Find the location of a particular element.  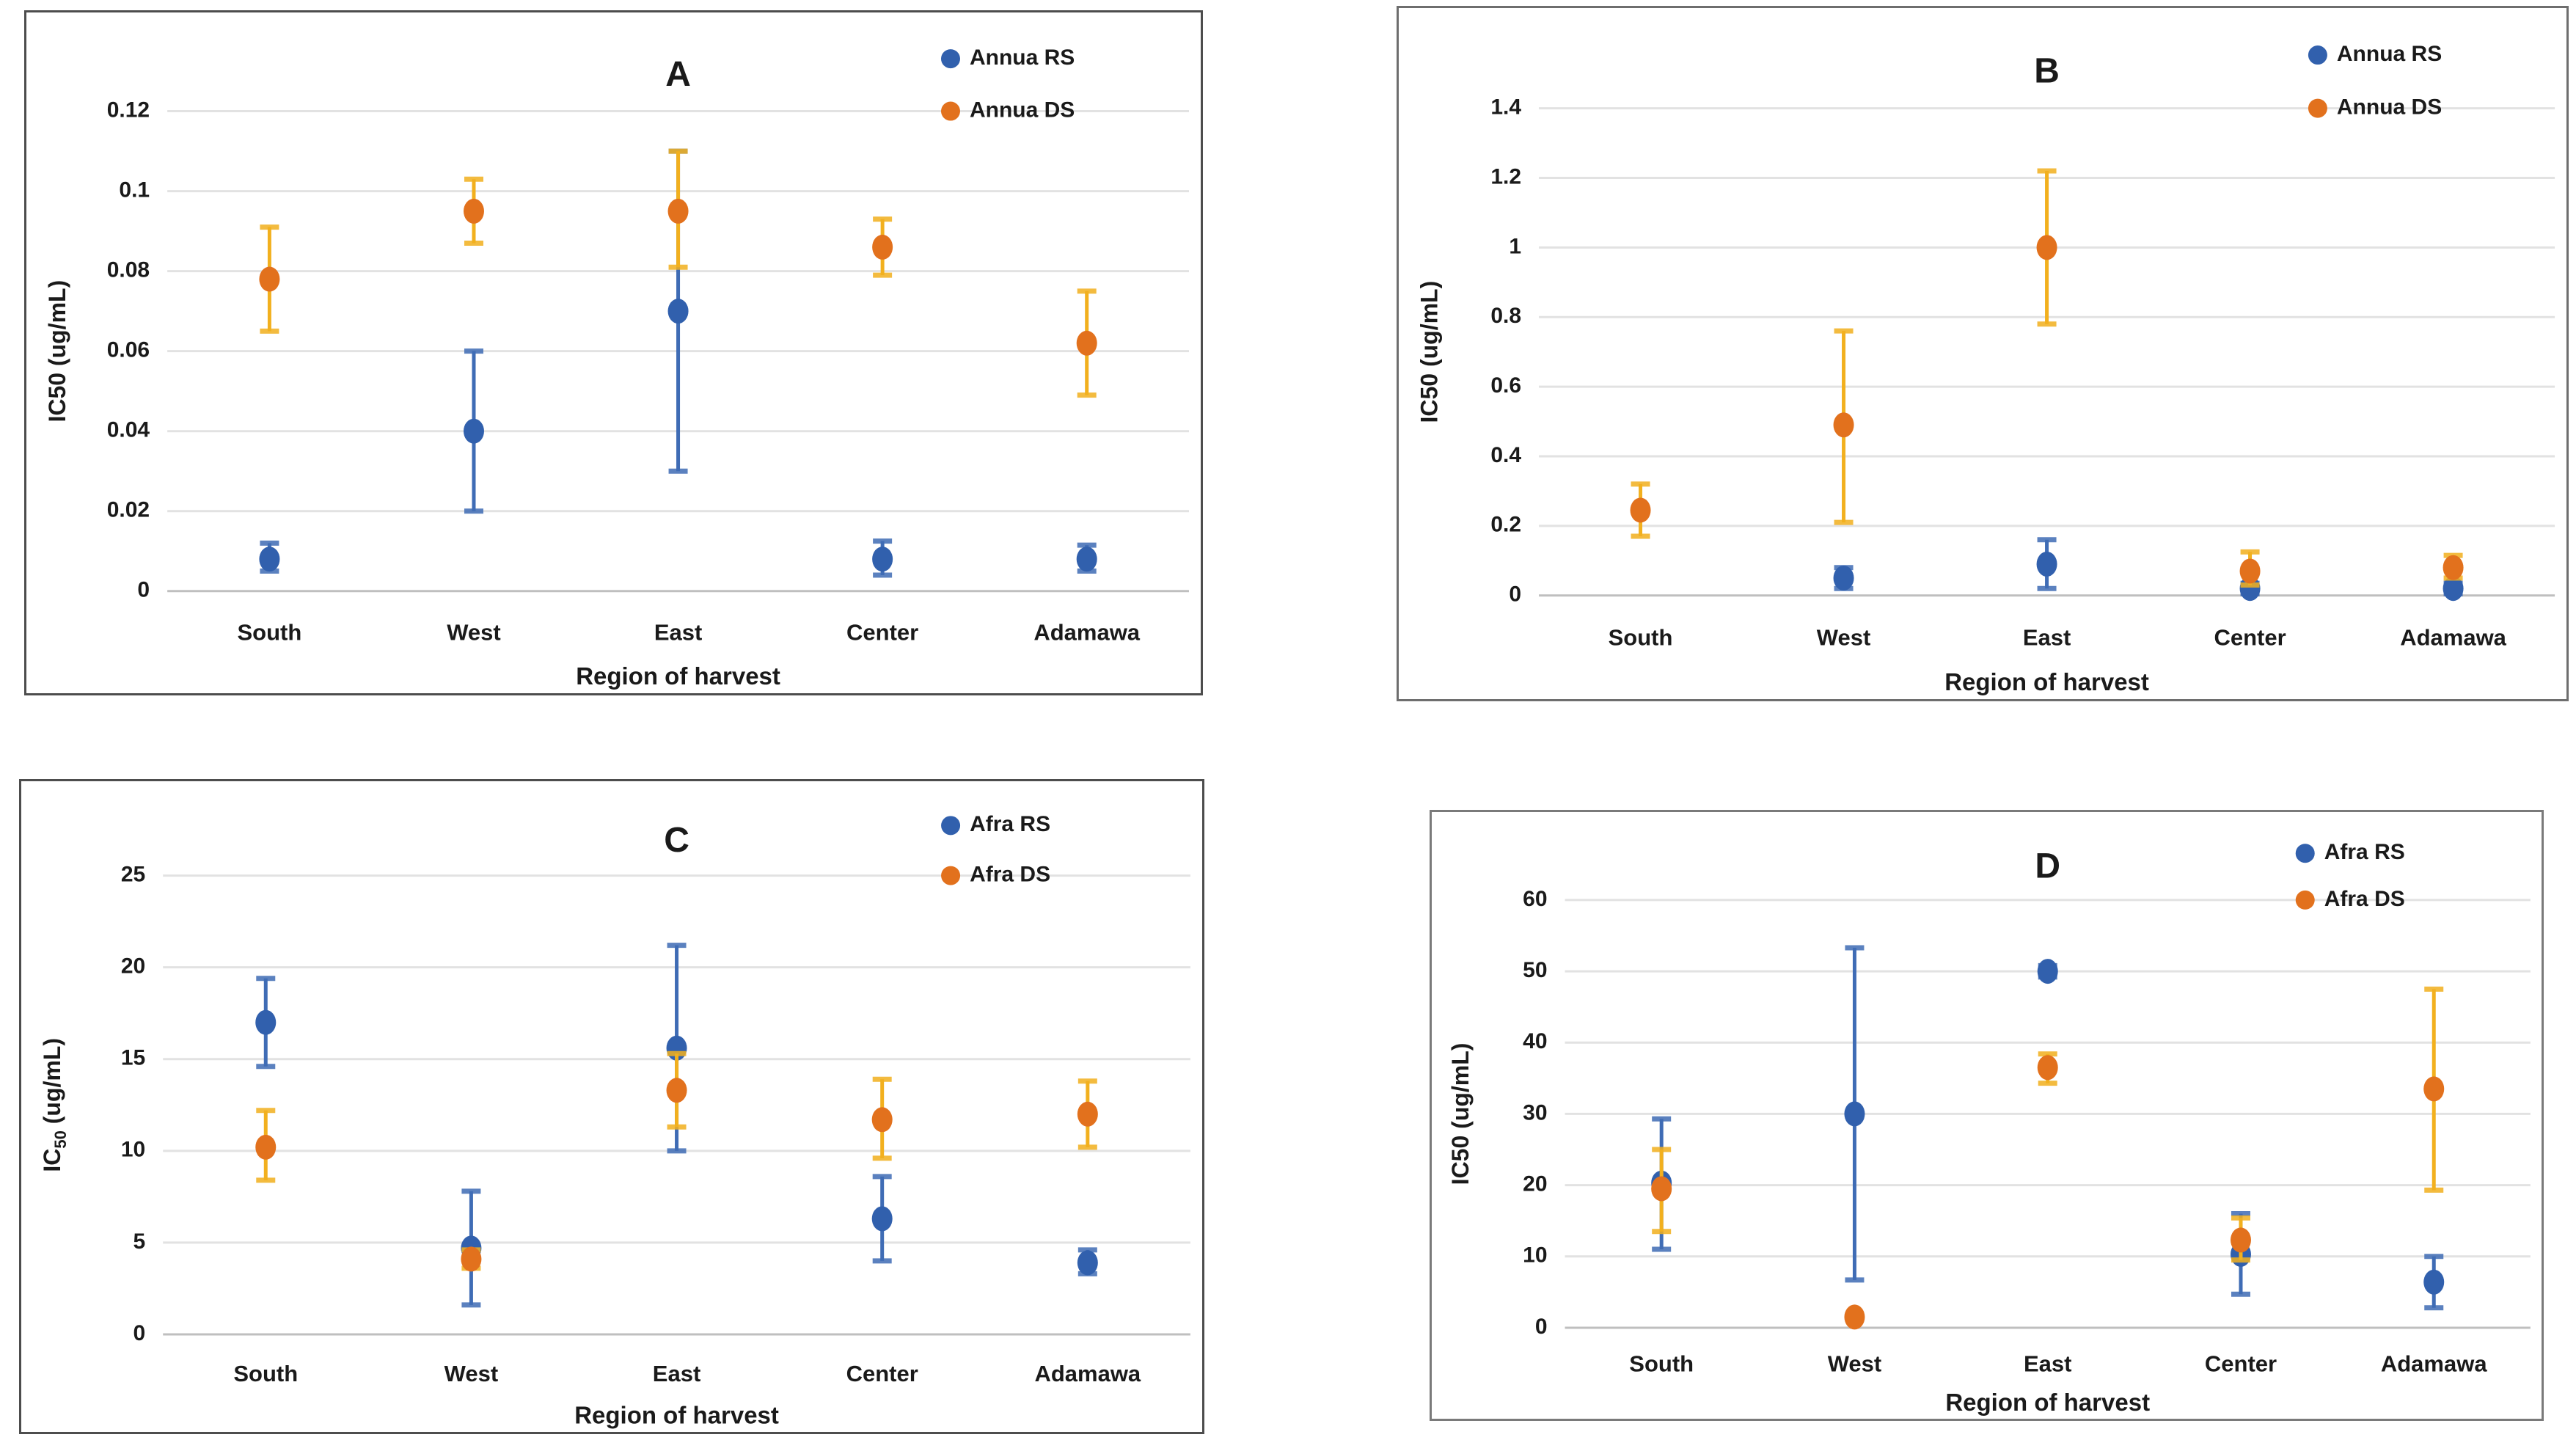

y-tick-label: 0.4 is located at coordinates (1505, 455).